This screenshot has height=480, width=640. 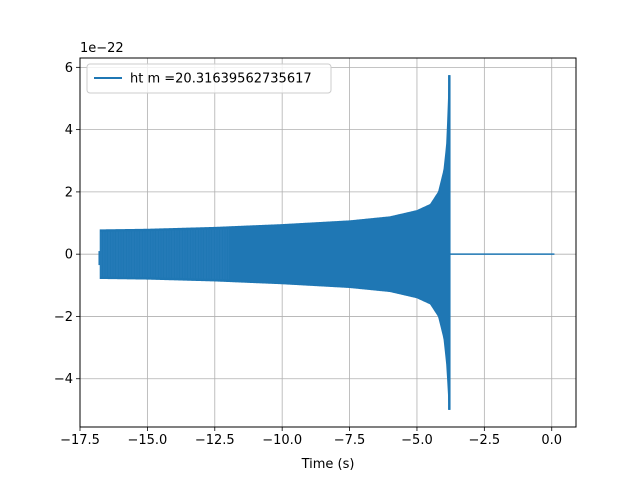 I want to click on x-axis: −17.5 −15.0 −12.5 −10.0 −7.5 −5.0 −2.5 0.0, so click(x=311, y=437).